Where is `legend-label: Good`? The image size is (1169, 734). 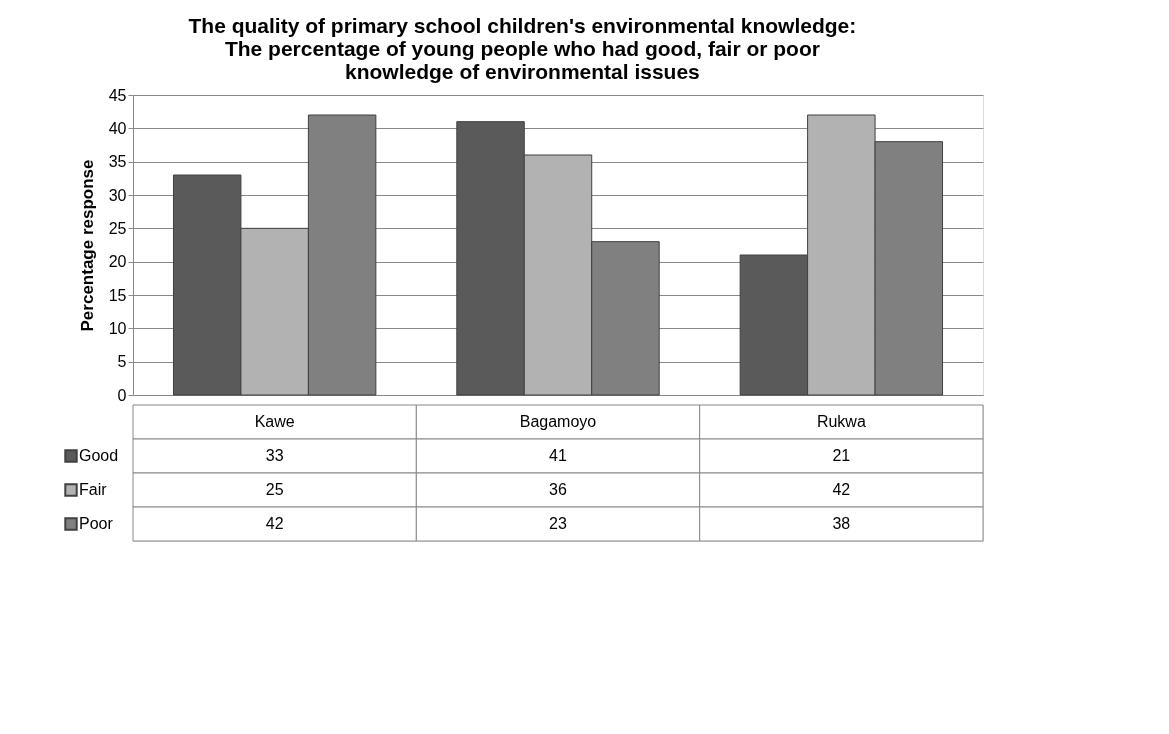 legend-label: Good is located at coordinates (99, 455).